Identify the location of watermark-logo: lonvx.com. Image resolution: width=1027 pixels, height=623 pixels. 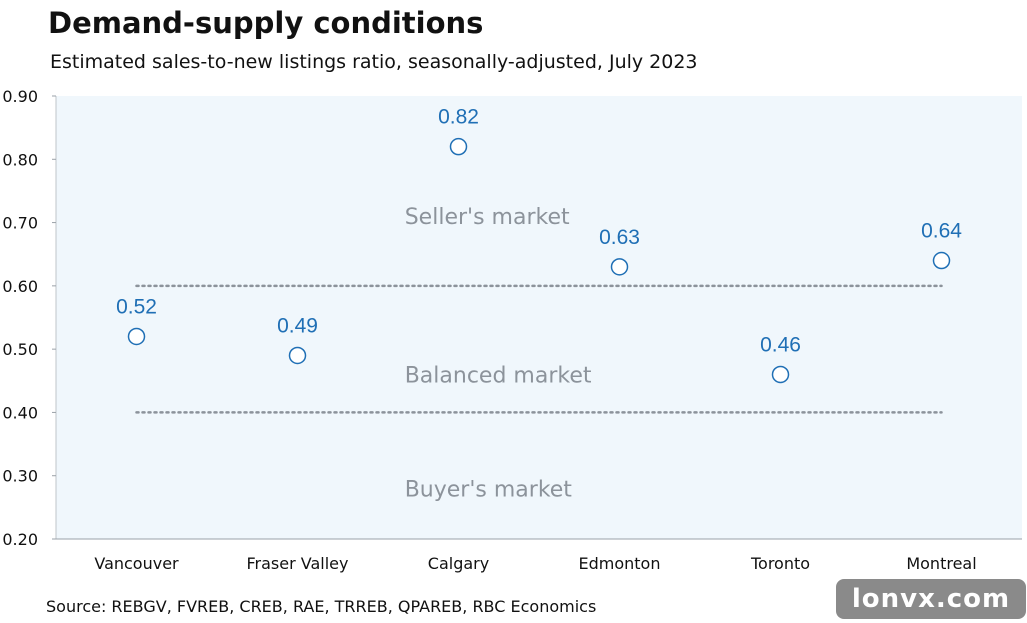
(931, 599).